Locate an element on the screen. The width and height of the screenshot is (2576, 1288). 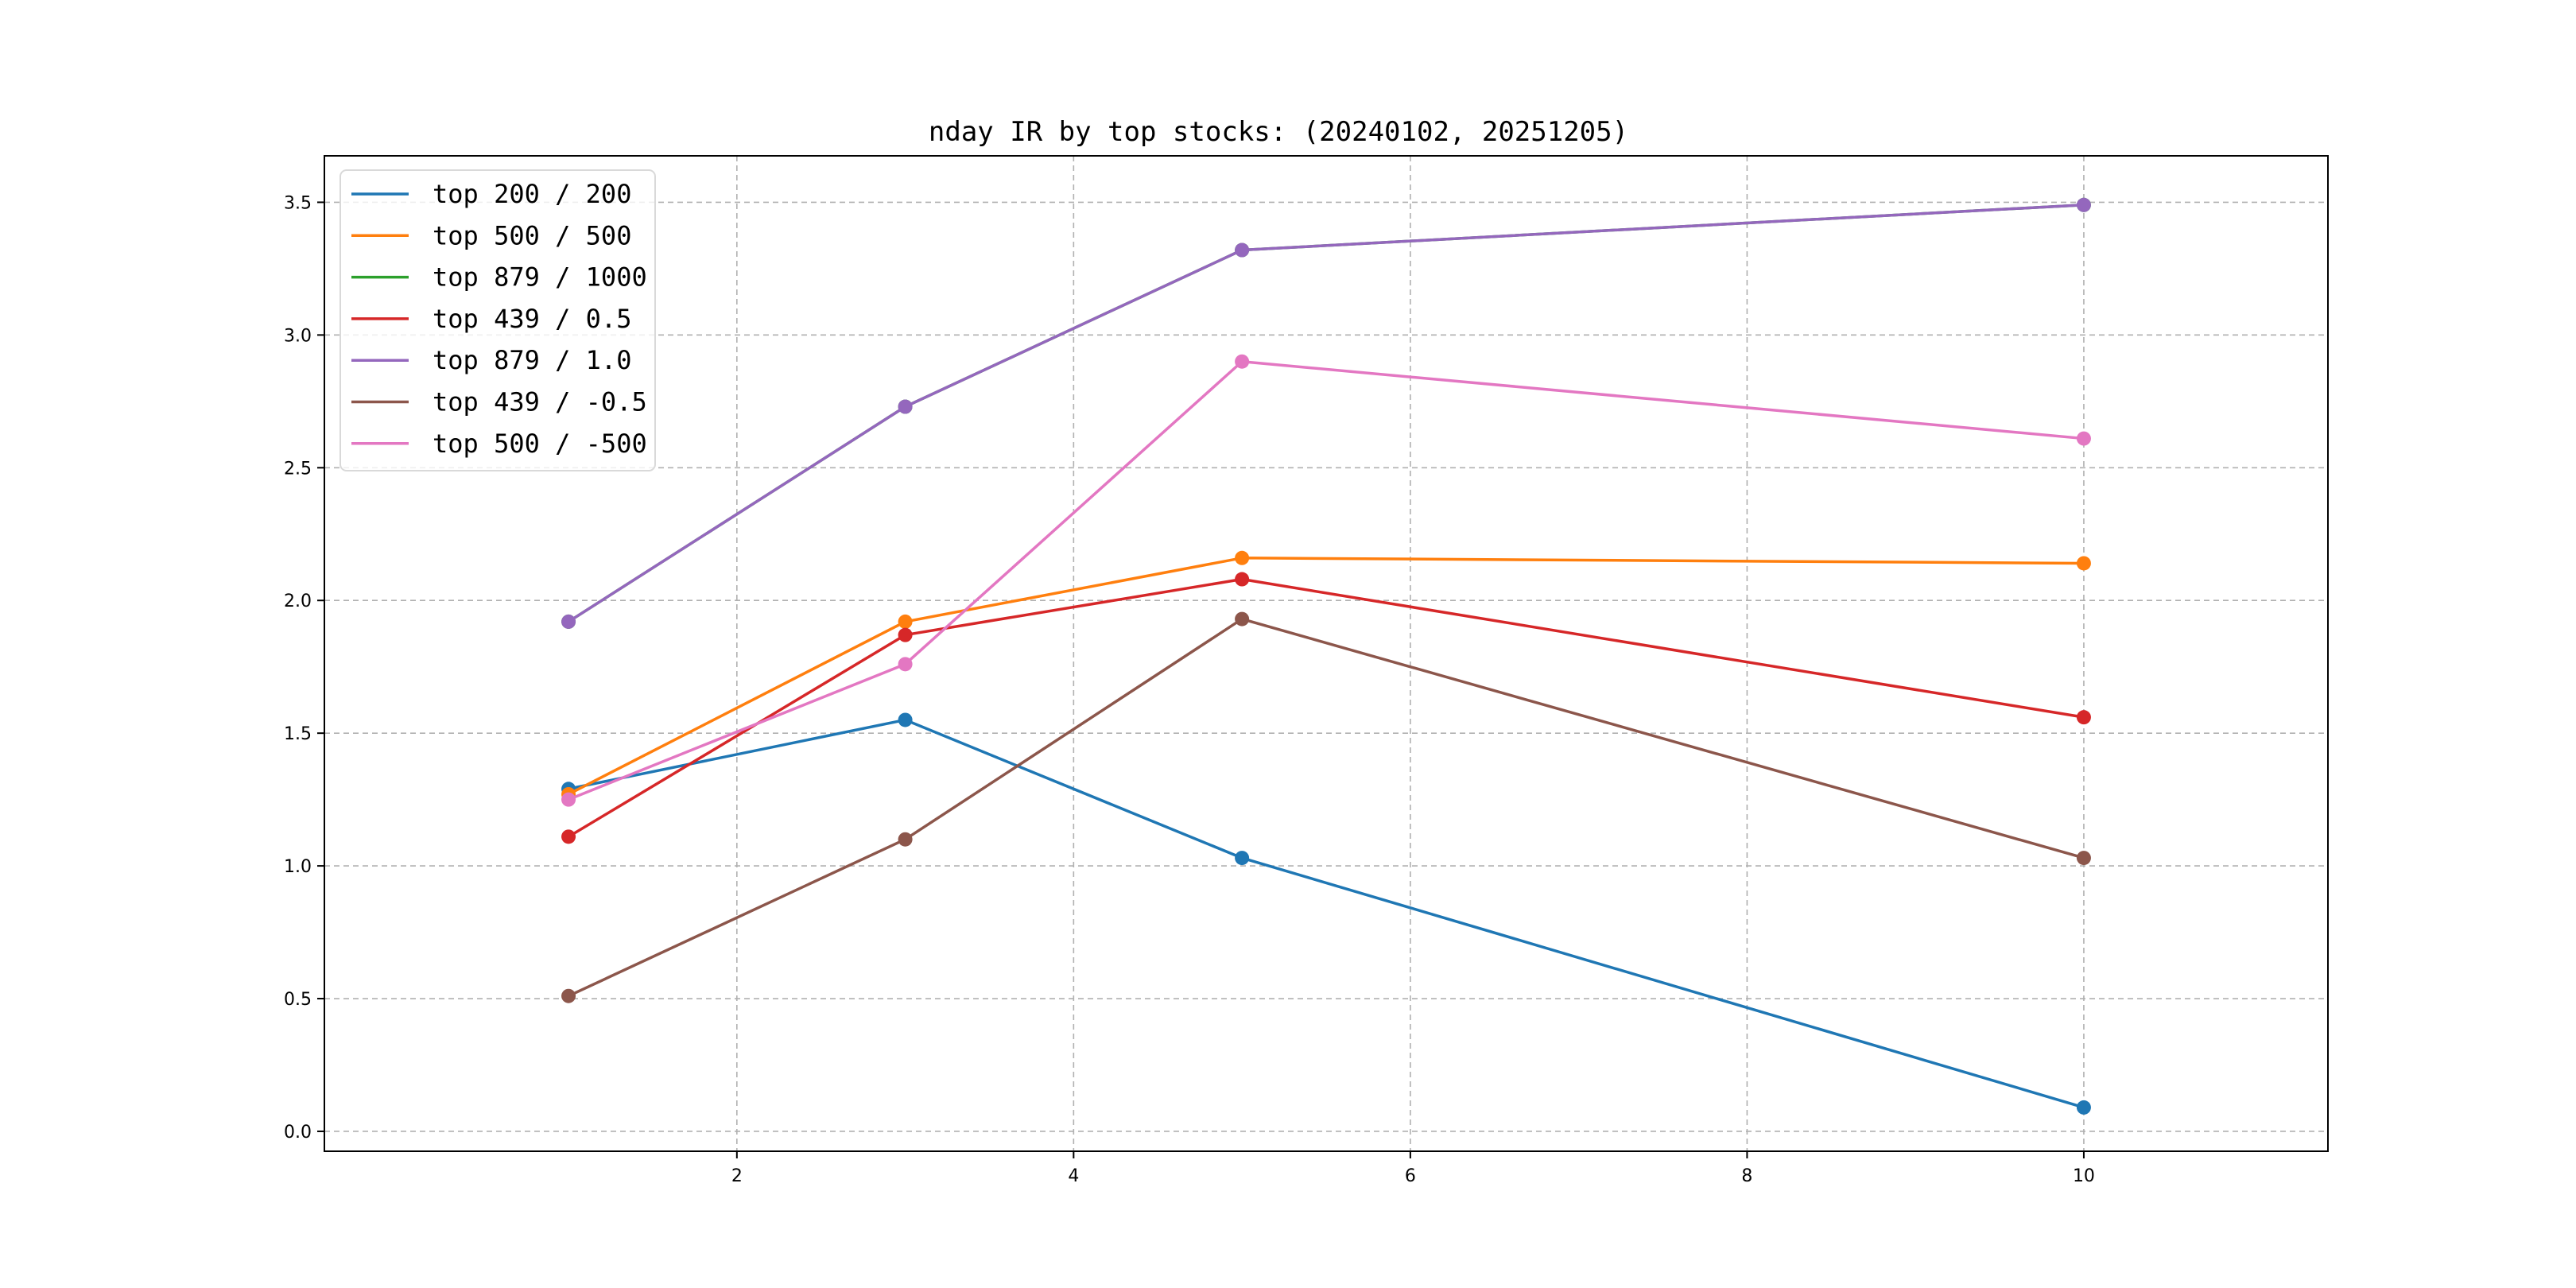
legend-entry: top 879 / 1000 is located at coordinates (499, 277).